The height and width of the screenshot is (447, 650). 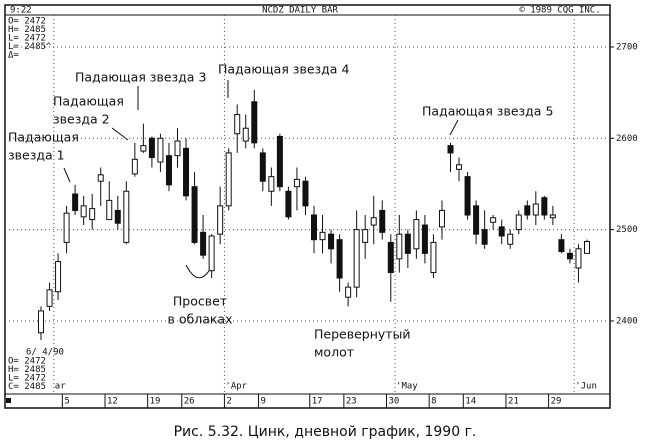 What do you see at coordinates (487, 111) in the screenshot?
I see `annotation: Падающая звезда 5` at bounding box center [487, 111].